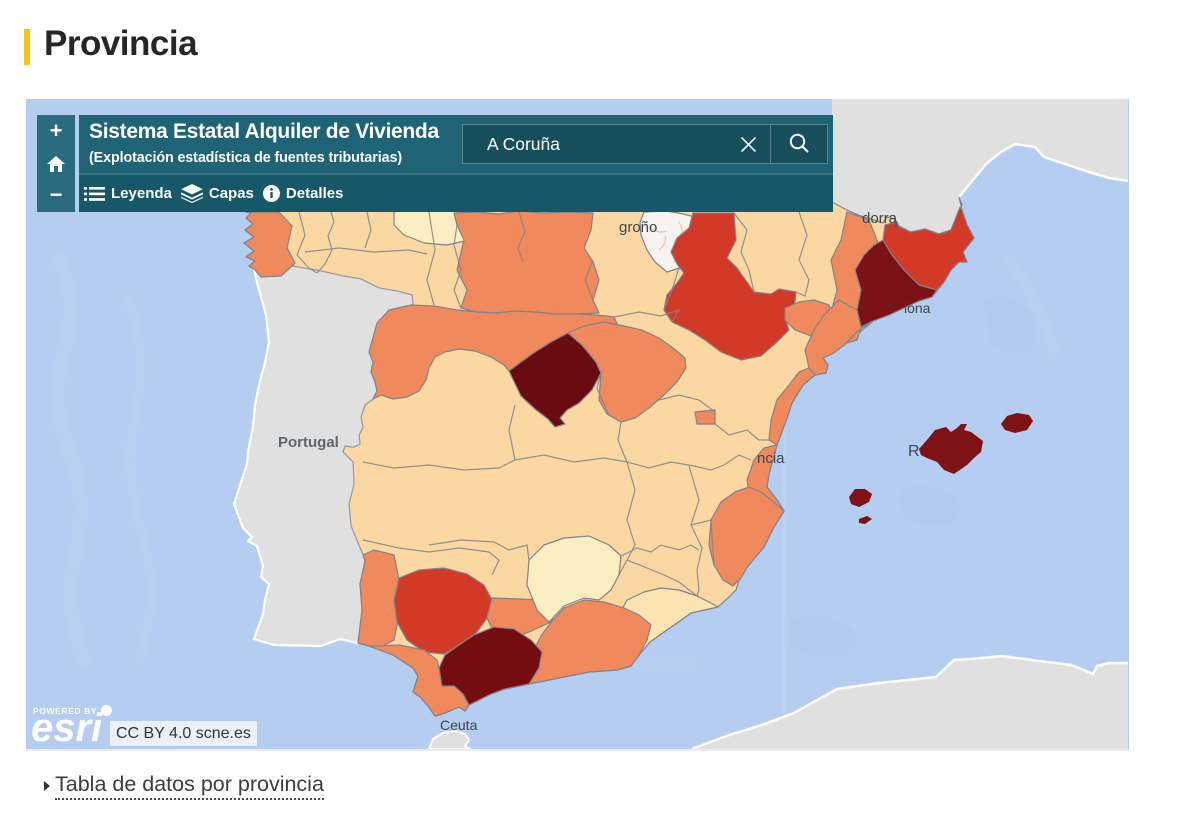 The height and width of the screenshot is (821, 1200). Describe the element at coordinates (459, 725) in the screenshot. I see `svg-text: Ceuta` at that location.